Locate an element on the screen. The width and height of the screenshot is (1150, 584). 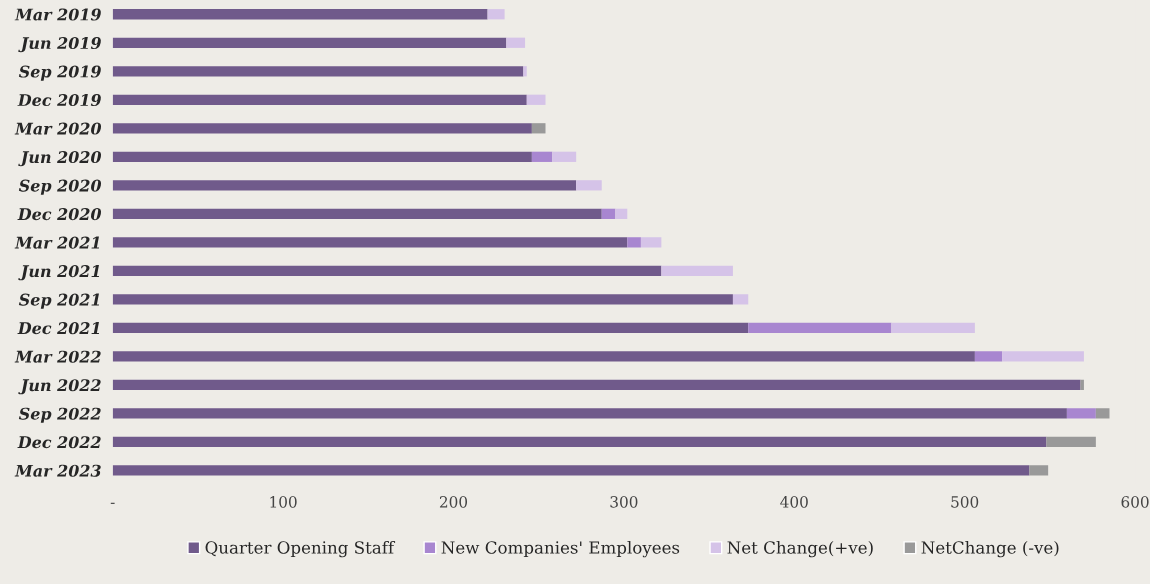
y-tick-label: Mar 2023 is located at coordinates (57, 470).